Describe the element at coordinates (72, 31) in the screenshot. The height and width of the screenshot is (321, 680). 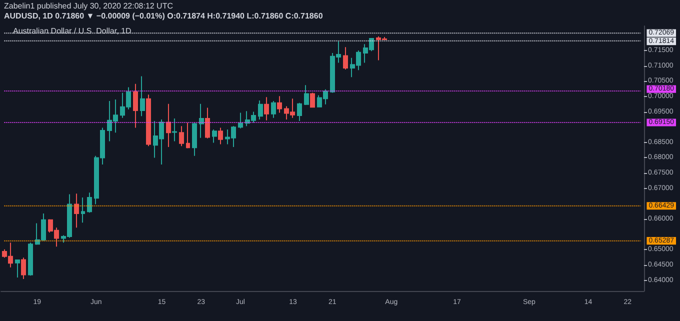
I see `chart-title: Australian Dollar / U.S. Dollar, 1D` at that location.